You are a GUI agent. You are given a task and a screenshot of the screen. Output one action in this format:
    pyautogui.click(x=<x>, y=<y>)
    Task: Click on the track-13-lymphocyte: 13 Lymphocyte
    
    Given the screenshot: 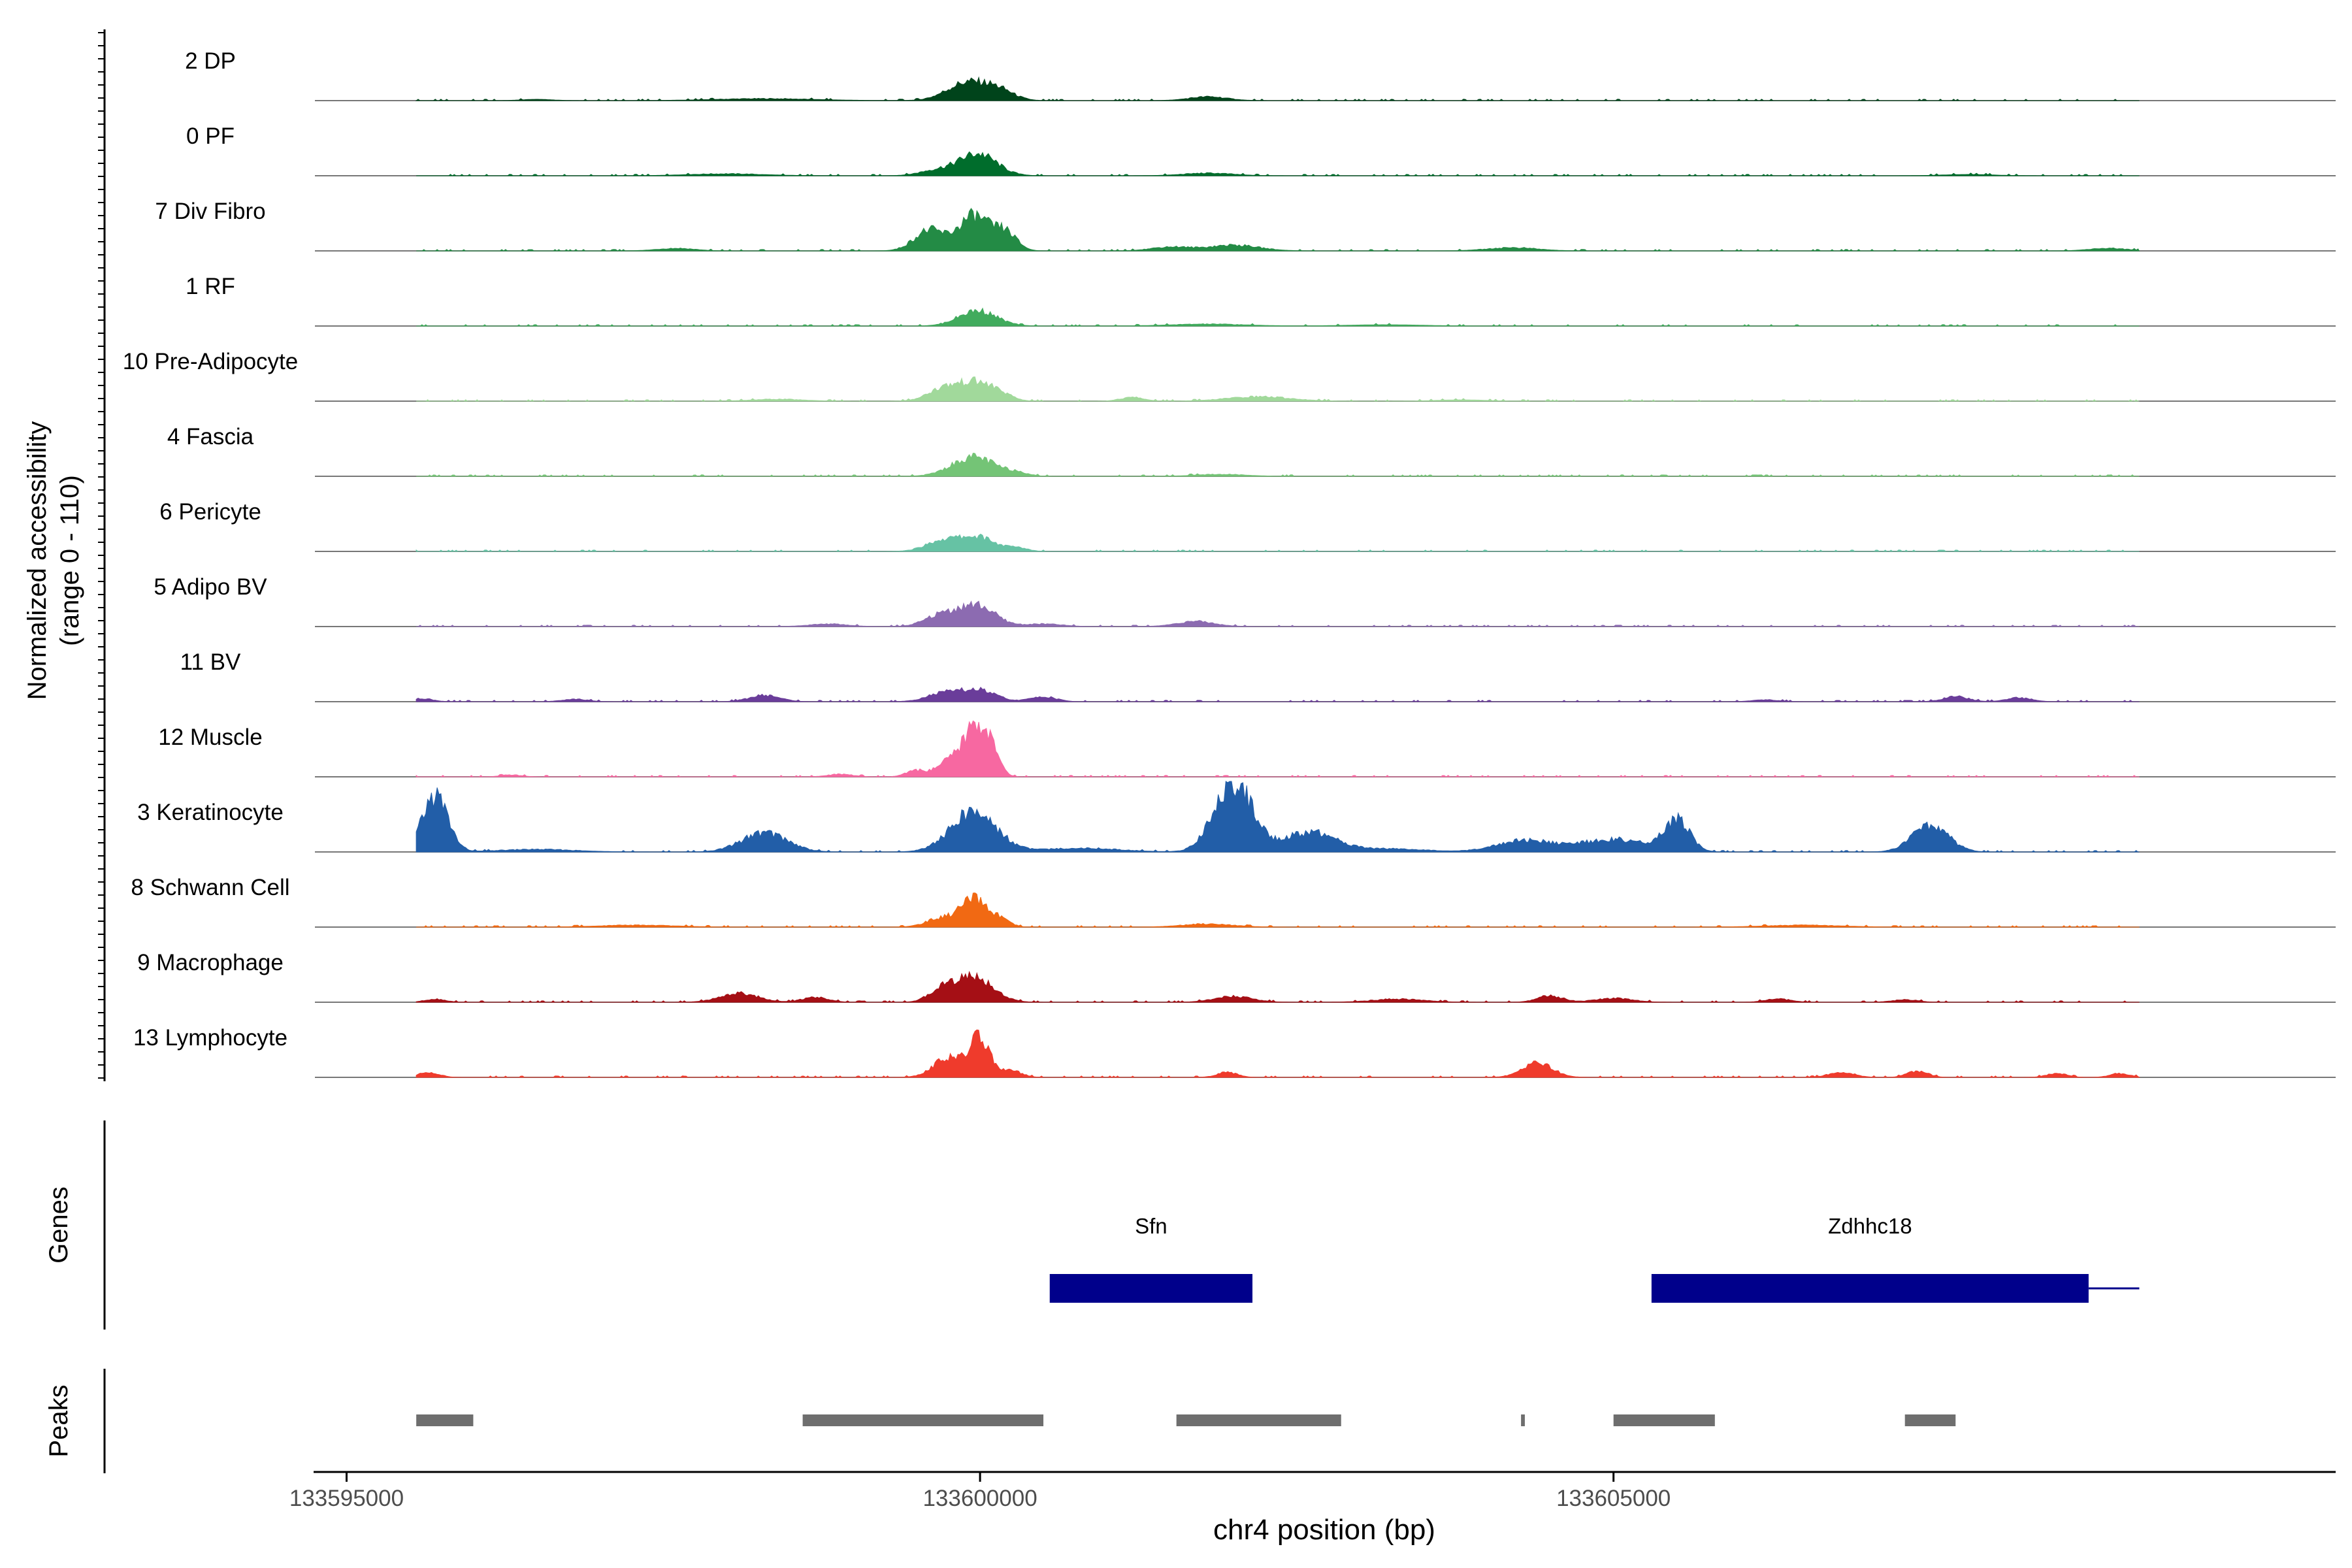 What is the action you would take?
    pyautogui.click(x=1234, y=1051)
    